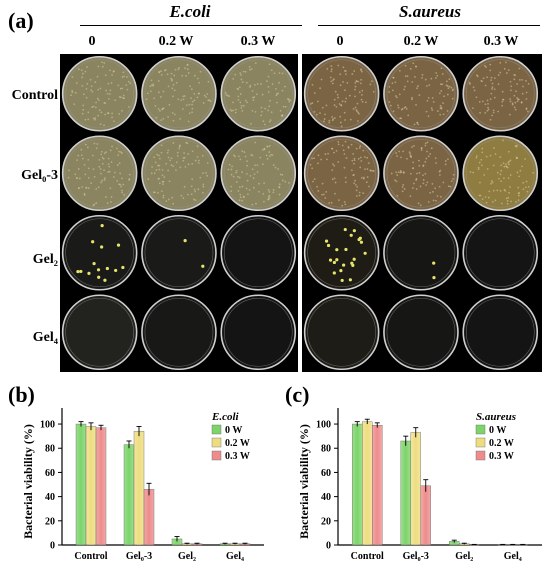 The width and height of the screenshot is (550, 573). I want to click on ecoli-col-0: 0, so click(92, 41).